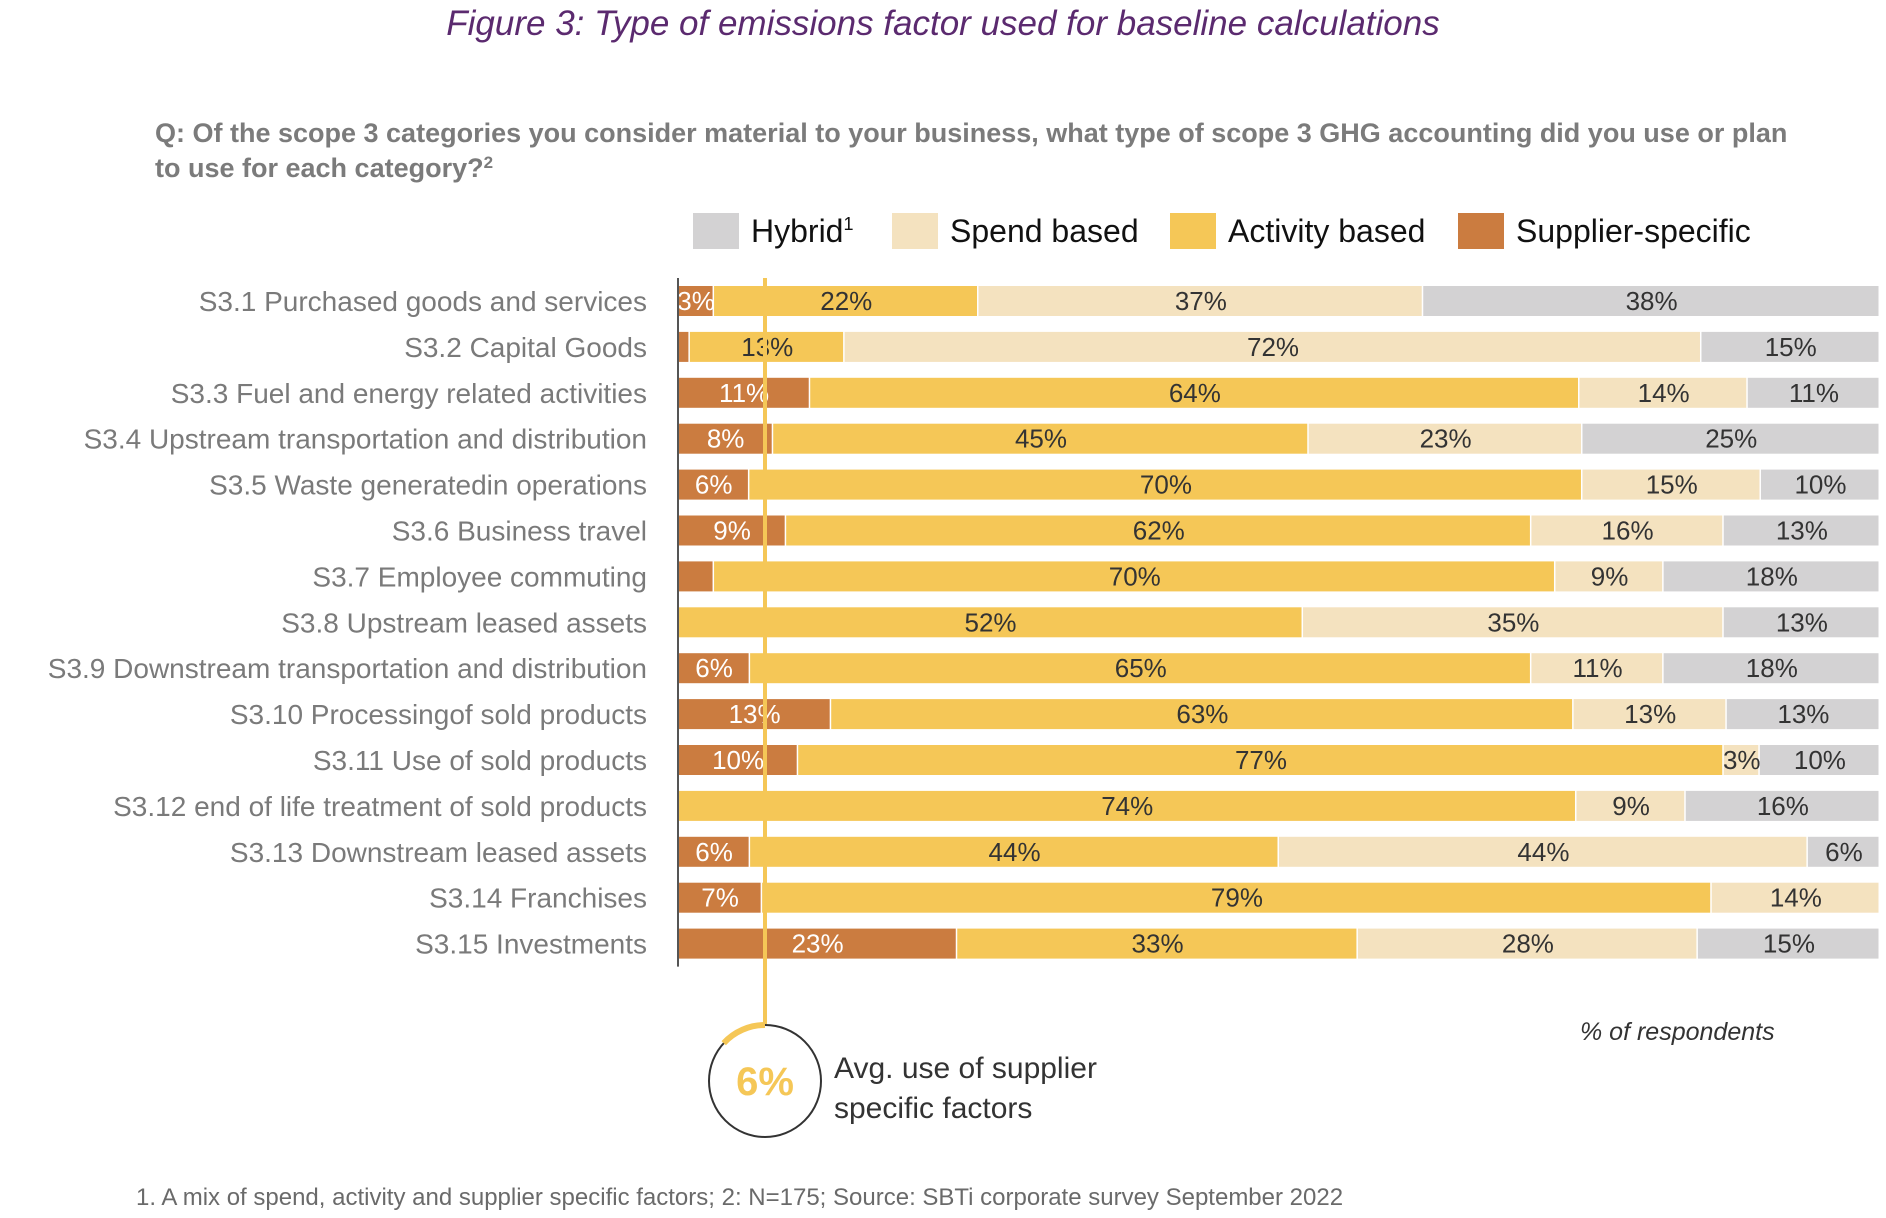 The width and height of the screenshot is (1886, 1218). Describe the element at coordinates (965, 1089) in the screenshot. I see `callout-text: Avg. use of supplier specific factors` at that location.